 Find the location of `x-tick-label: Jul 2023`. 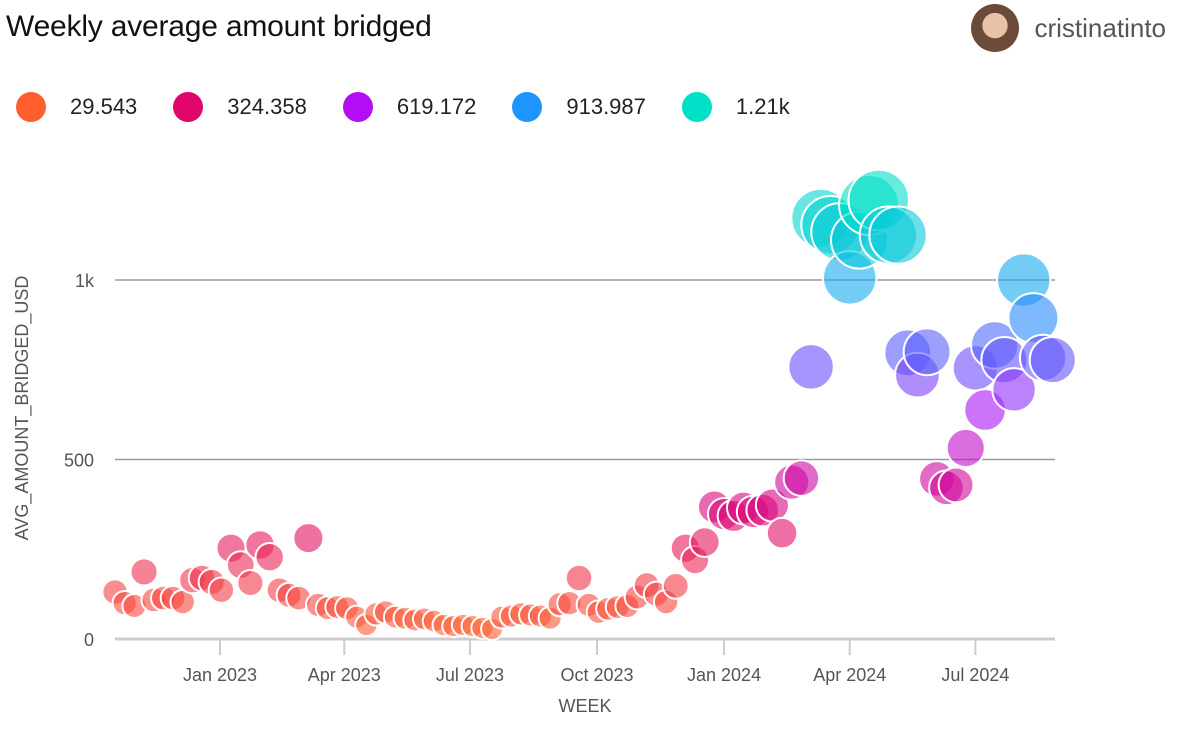

x-tick-label: Jul 2023 is located at coordinates (470, 675).